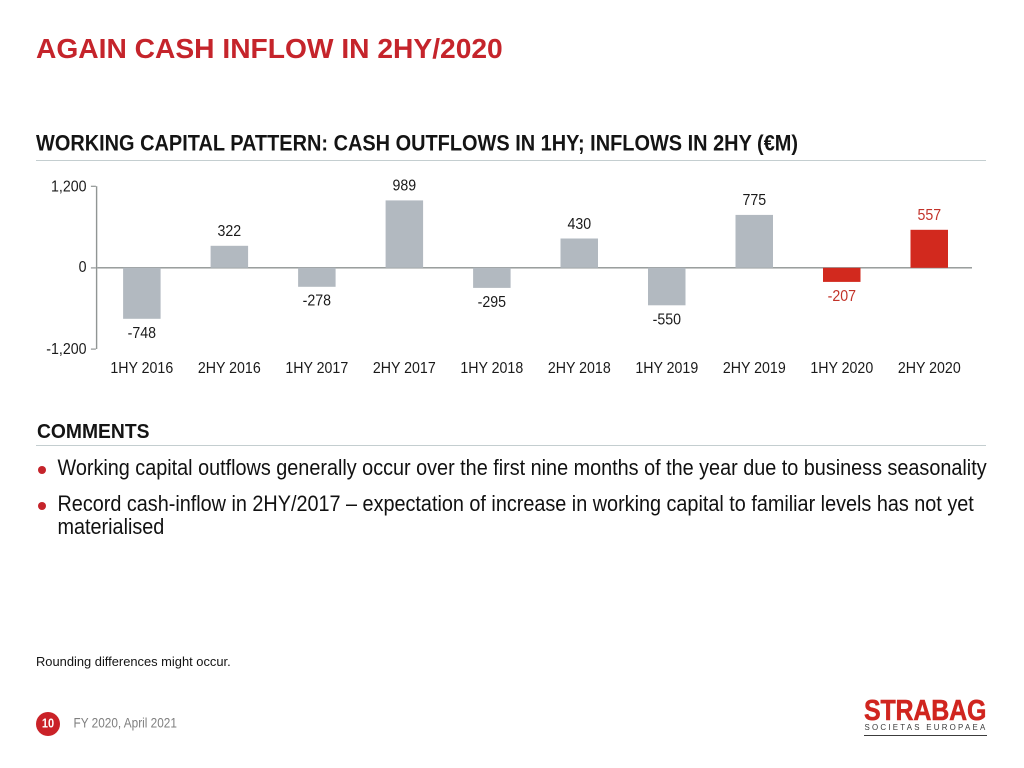 The height and width of the screenshot is (768, 1024). Describe the element at coordinates (579, 224) in the screenshot. I see `svg-text: 430` at that location.